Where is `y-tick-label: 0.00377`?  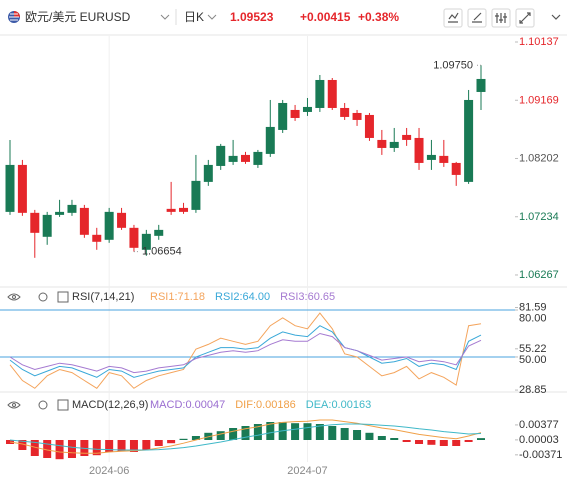 y-tick-label: 0.00377 is located at coordinates (539, 425).